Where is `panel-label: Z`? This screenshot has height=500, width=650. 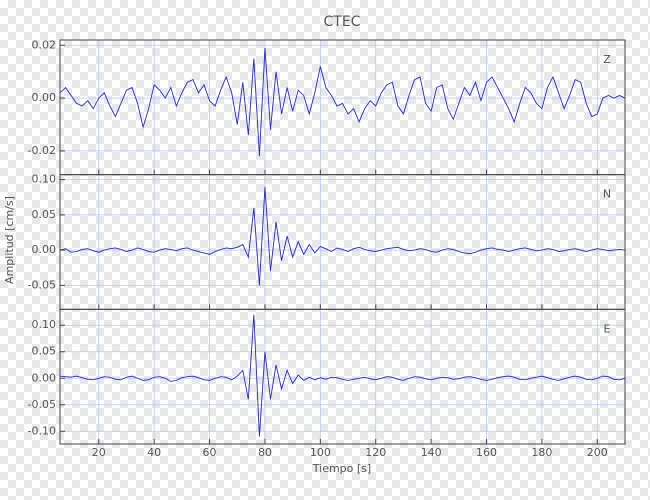
panel-label: Z is located at coordinates (607, 59).